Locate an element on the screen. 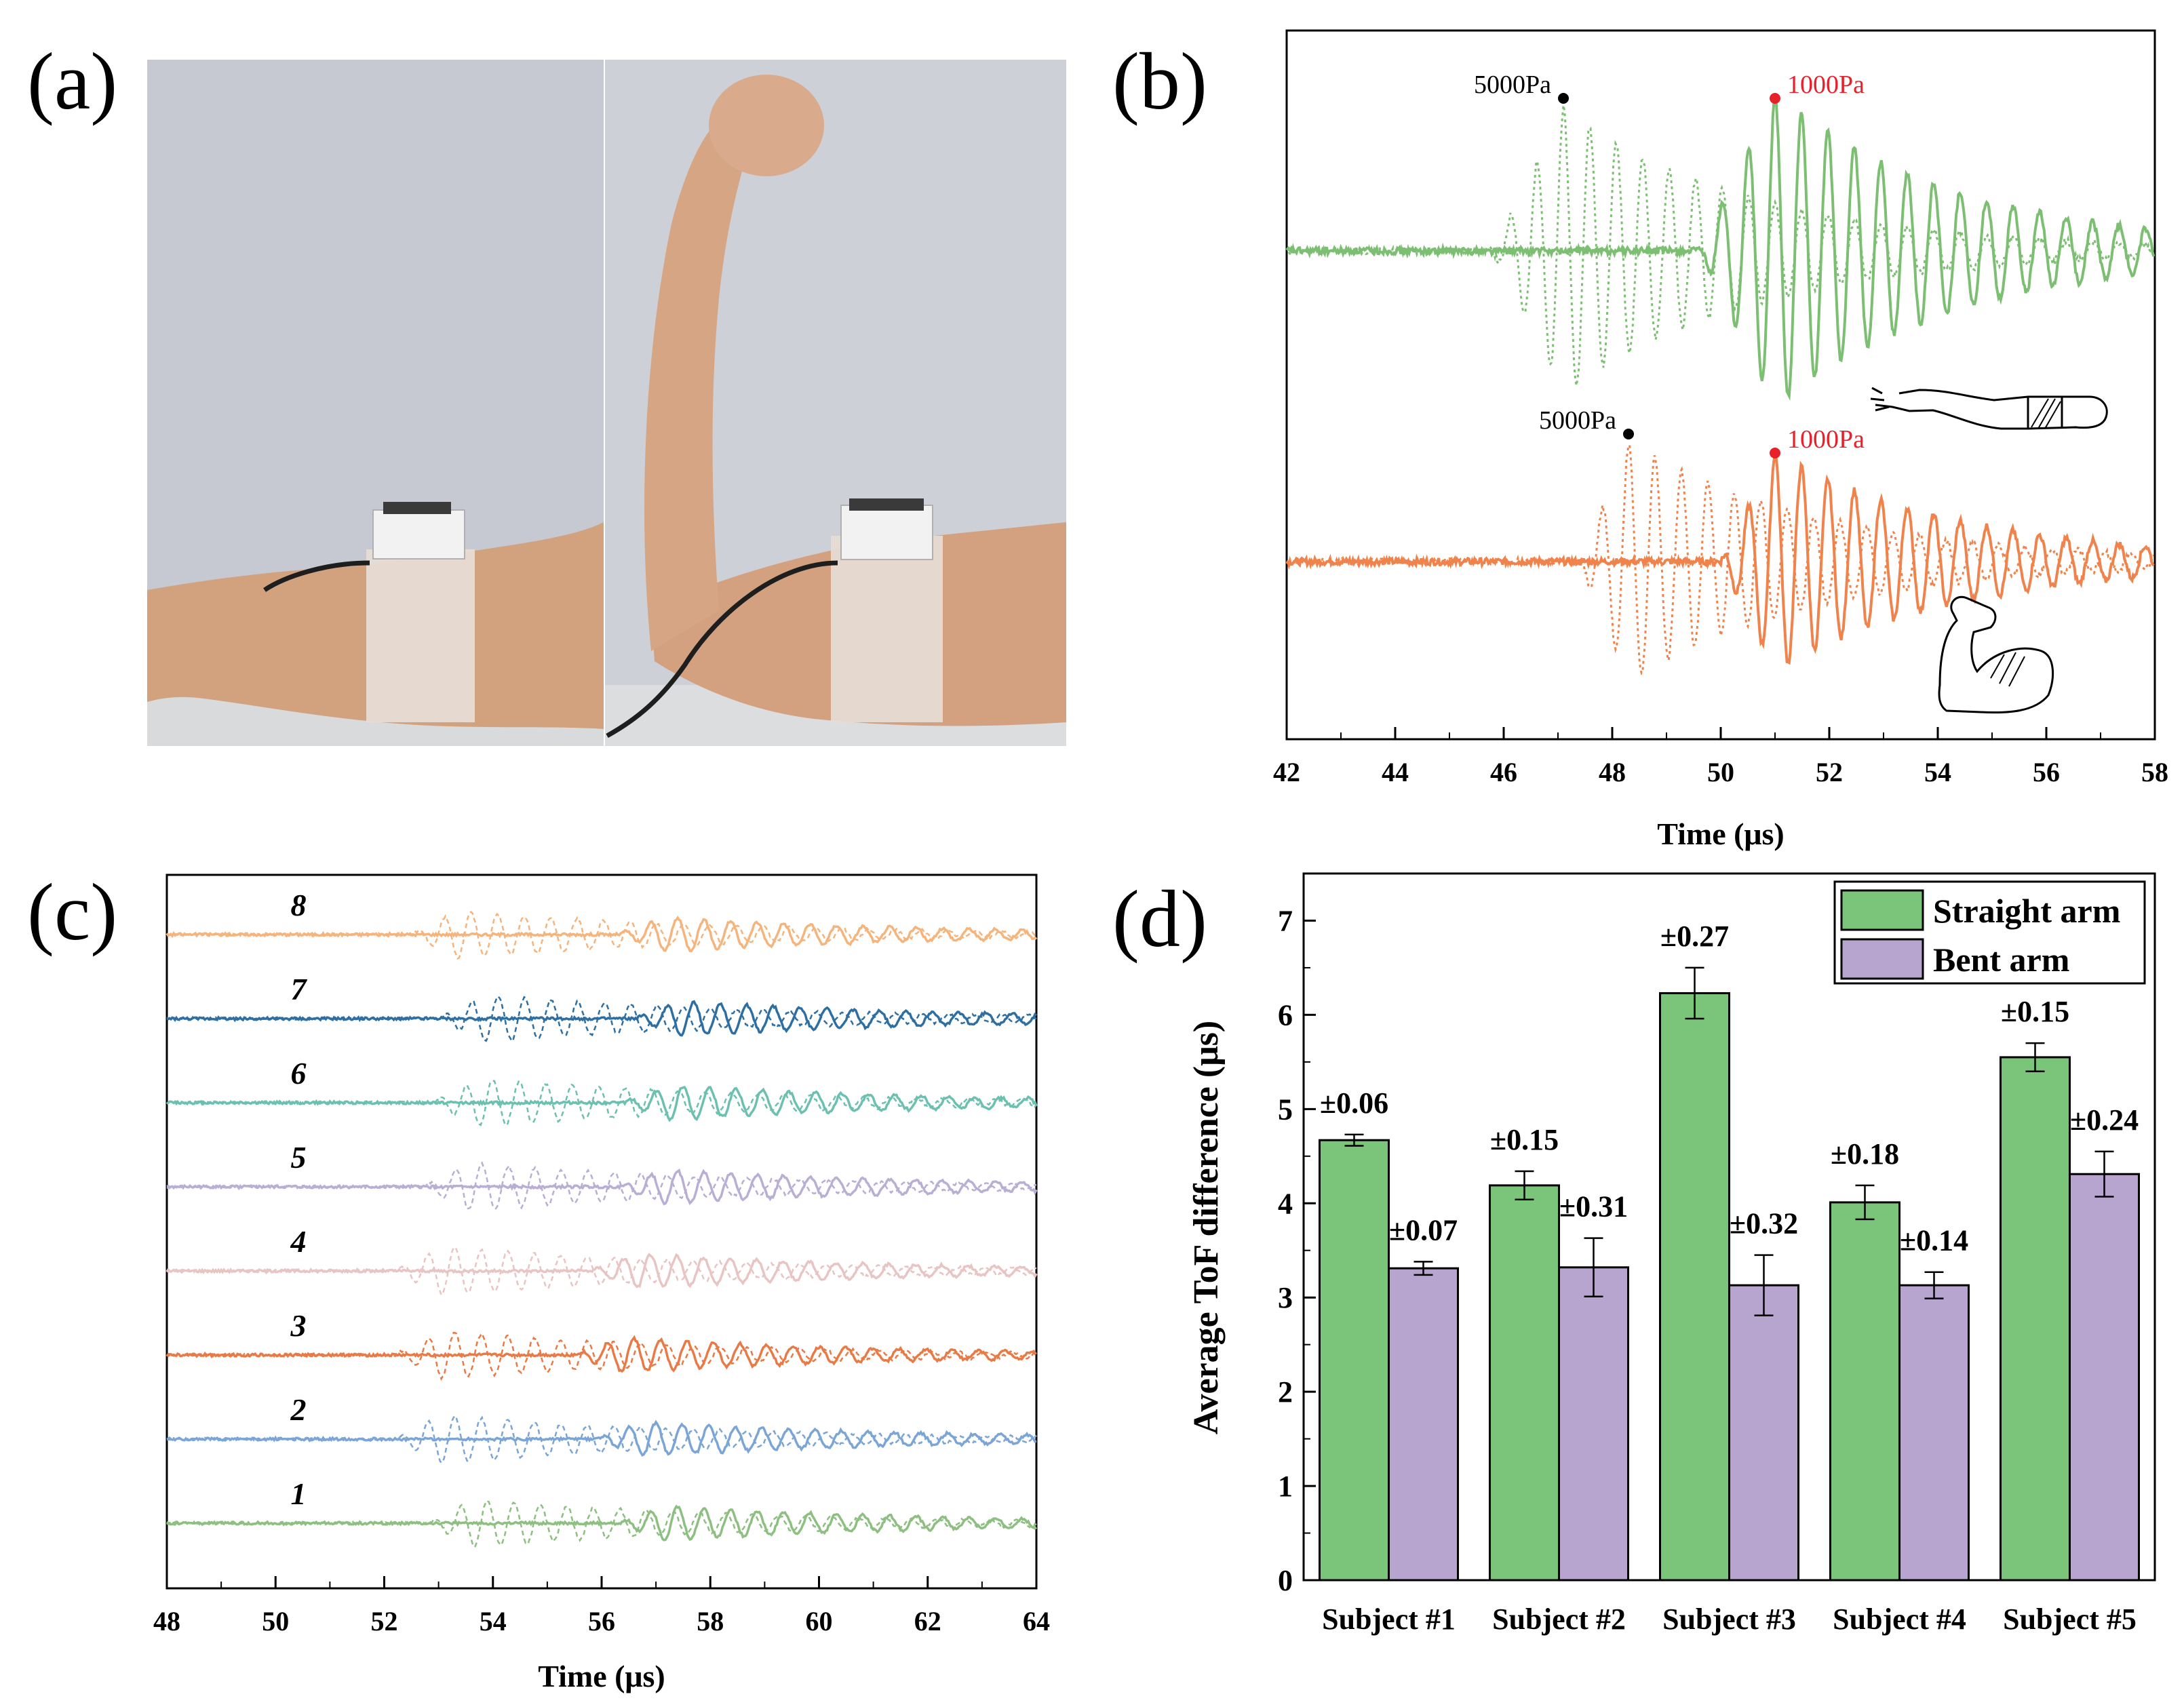  plot-d-error-label: ±0.07 is located at coordinates (1423, 1230).